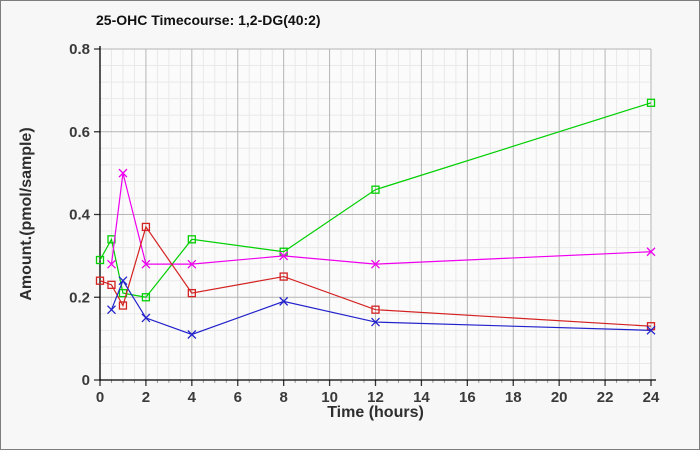 This screenshot has height=450, width=700. I want to click on x-tick-label: 22, so click(605, 397).